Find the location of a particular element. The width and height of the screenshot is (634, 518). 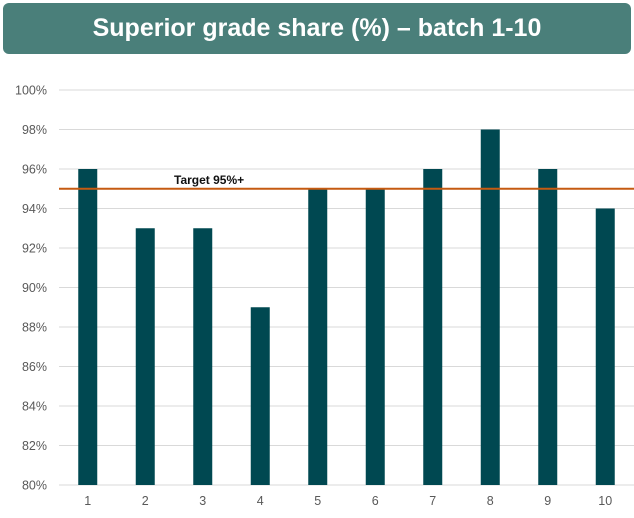

x-tick-label: 1 is located at coordinates (87, 501).